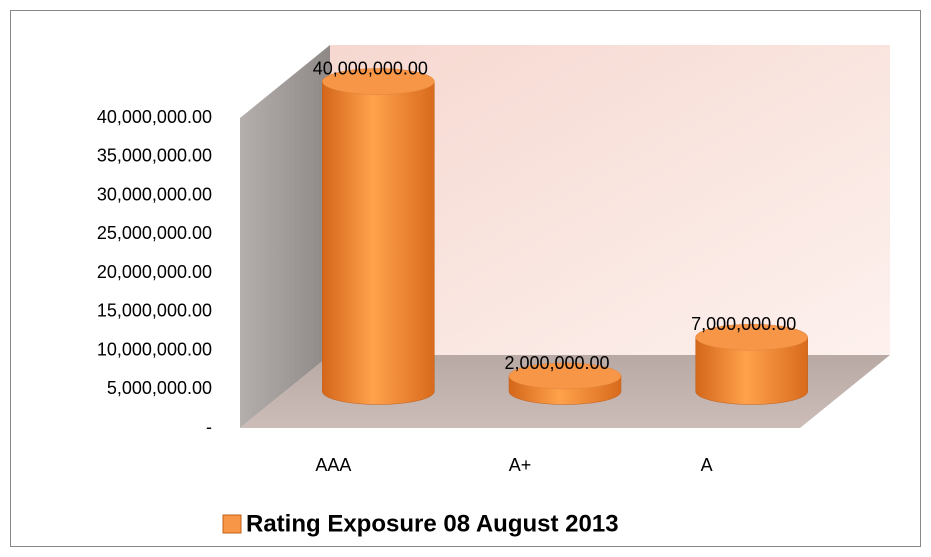  Describe the element at coordinates (154, 233) in the screenshot. I see `y-tick-label: 25,000,000.00` at that location.